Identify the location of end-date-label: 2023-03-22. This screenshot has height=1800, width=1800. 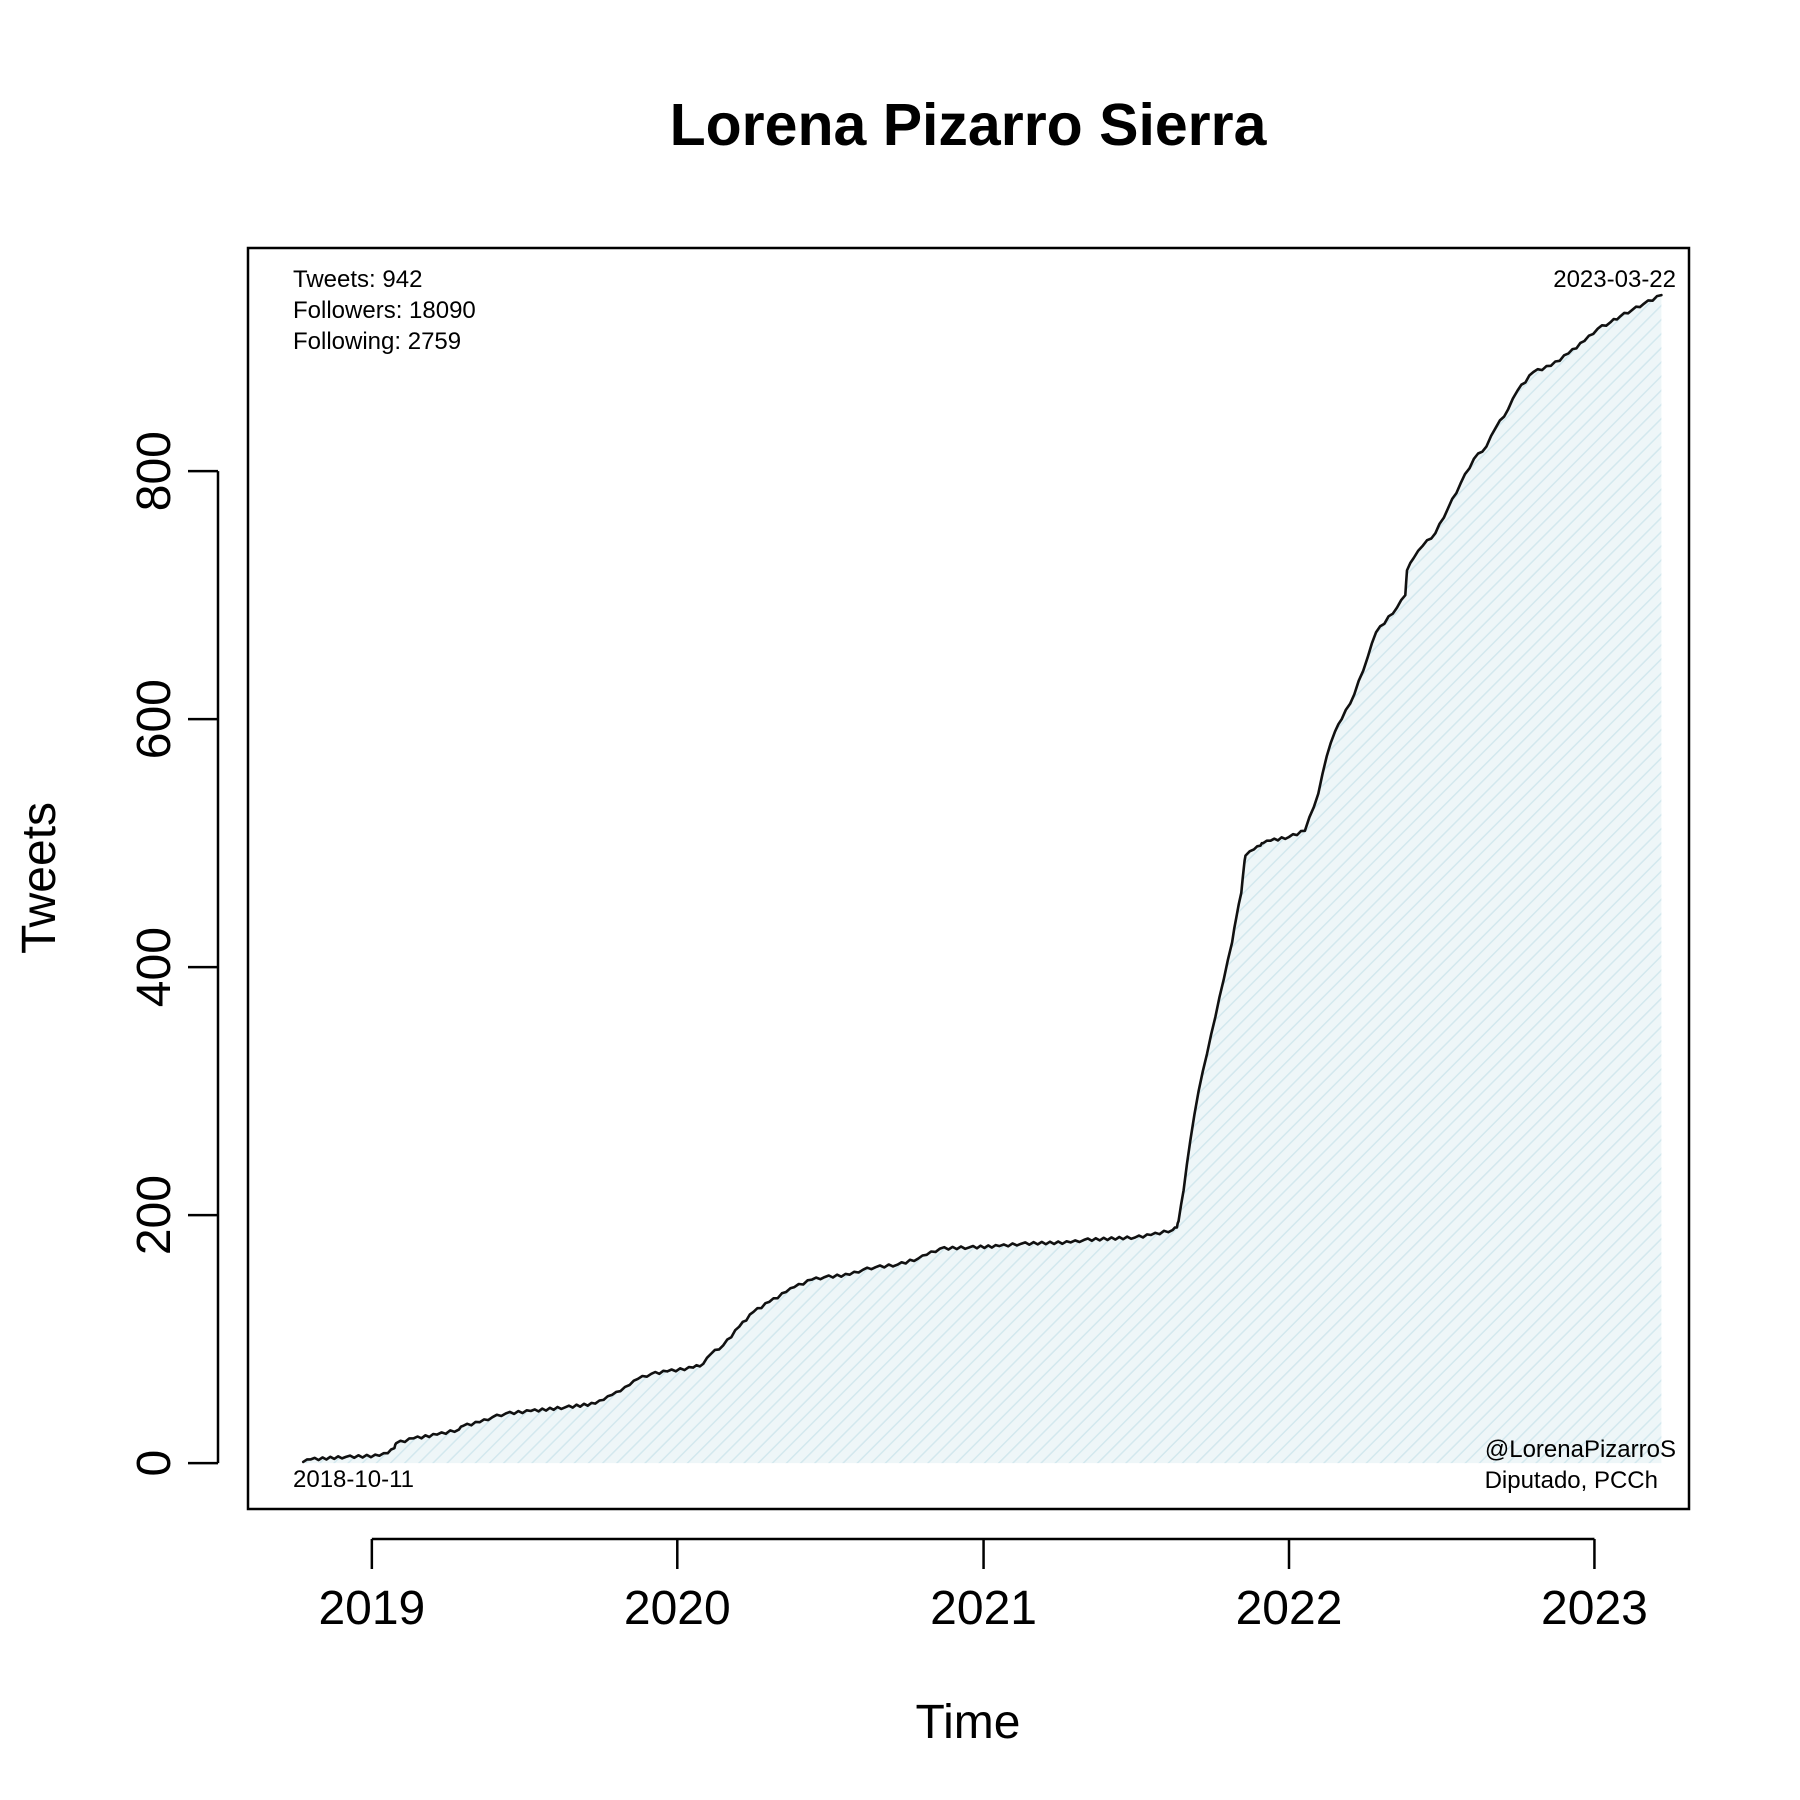
(1614, 279).